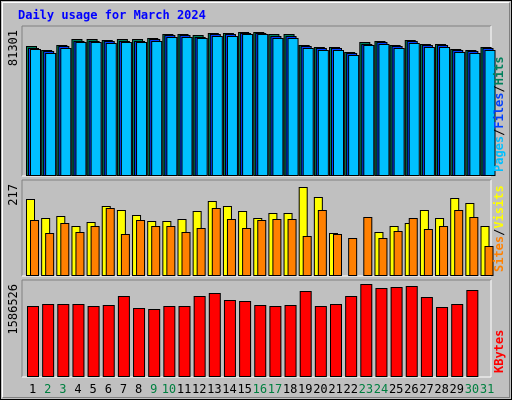 The height and width of the screenshot is (400, 512). What do you see at coordinates (47, 389) in the screenshot?
I see `day-label: 2` at bounding box center [47, 389].